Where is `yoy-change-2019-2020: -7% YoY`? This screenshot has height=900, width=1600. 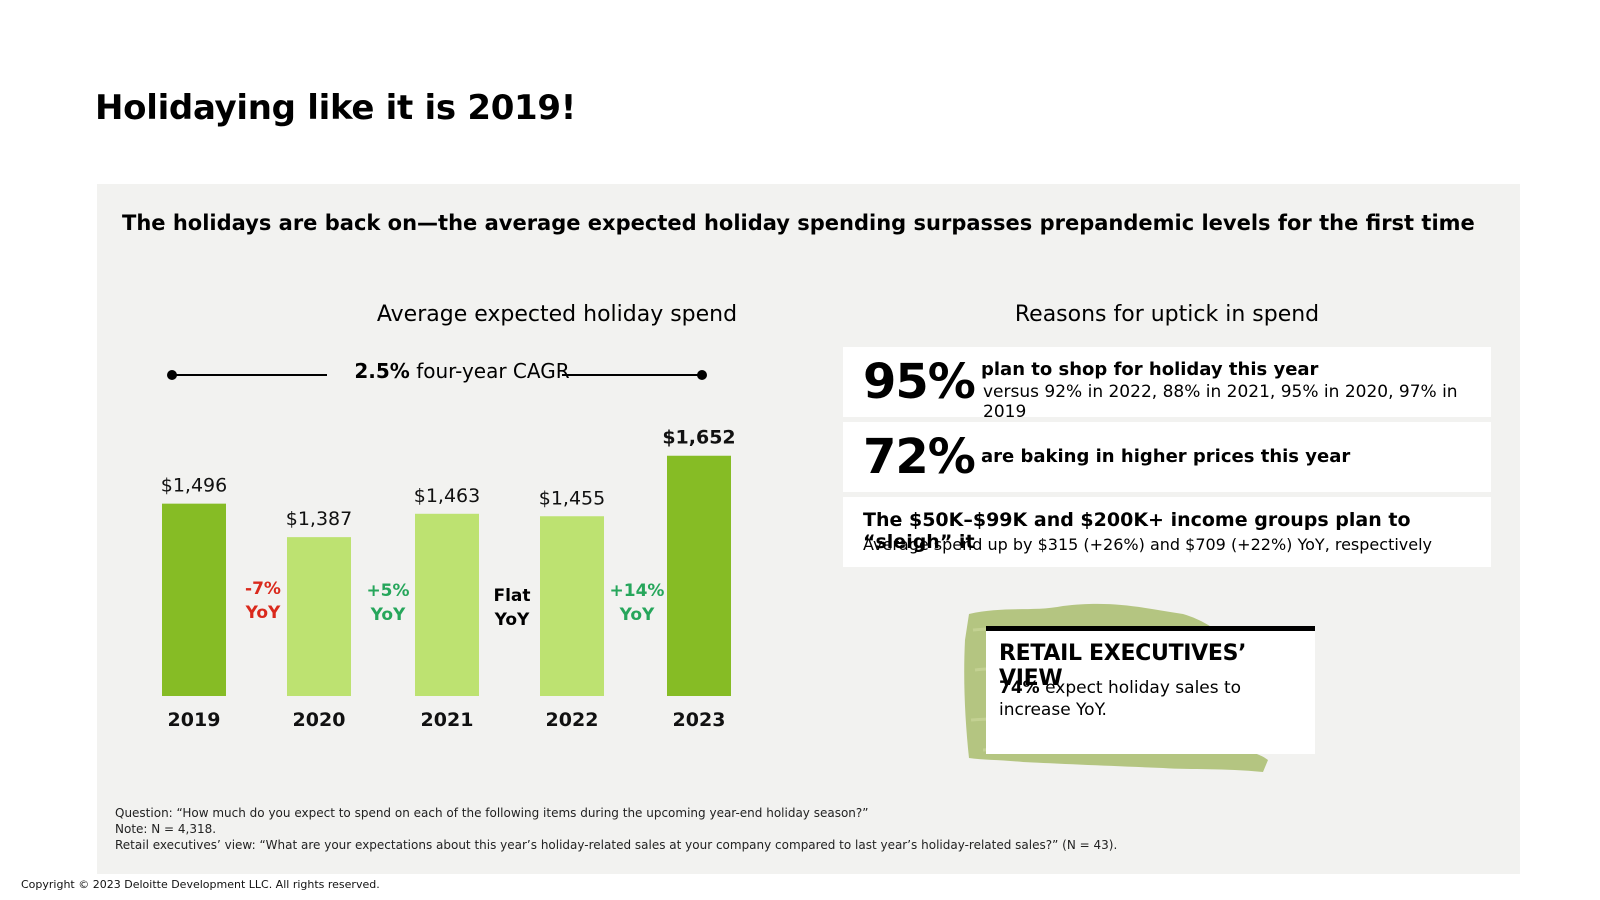
yoy-change-2019-2020: -7% YoY is located at coordinates (263, 601).